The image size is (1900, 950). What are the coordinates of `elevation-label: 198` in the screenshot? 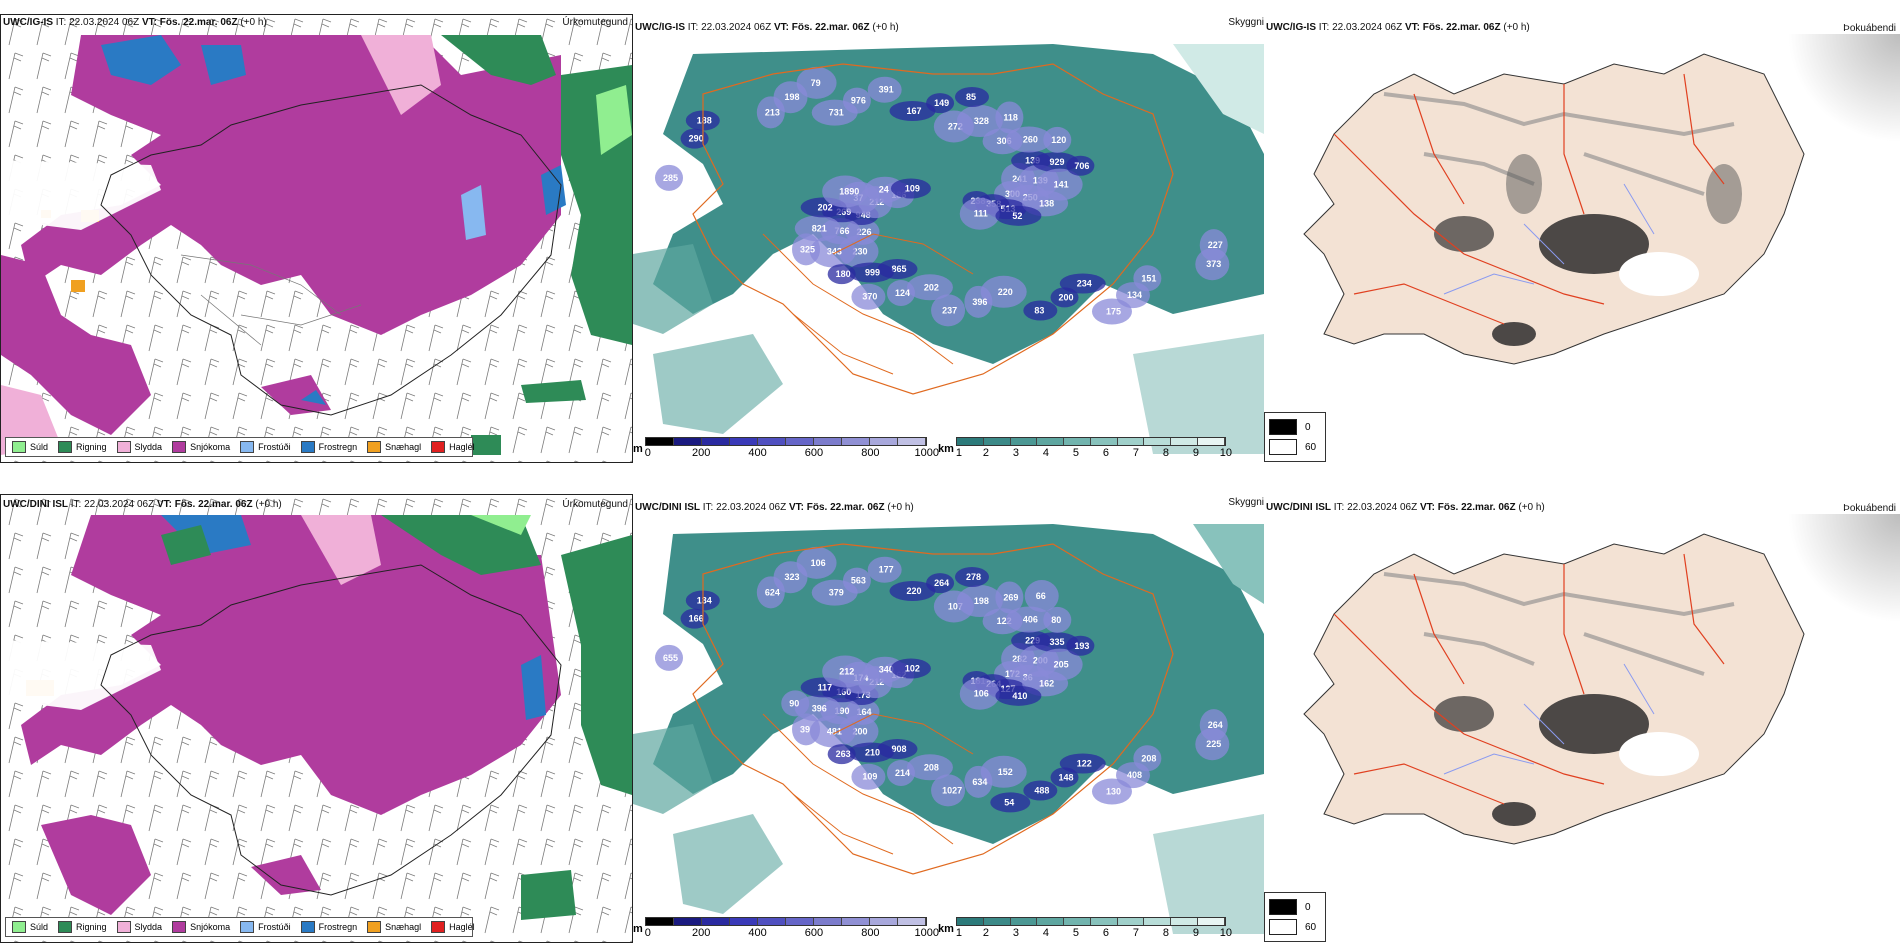 It's located at (792, 97).